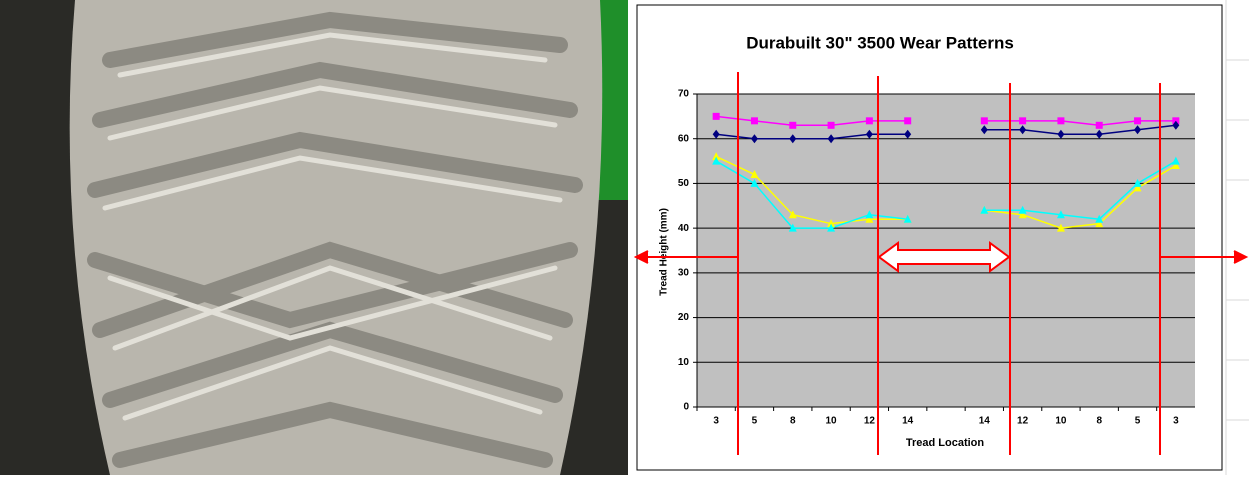  I want to click on chart-title: Durabuilt 30" 3500 Wear Patterns, so click(880, 42).